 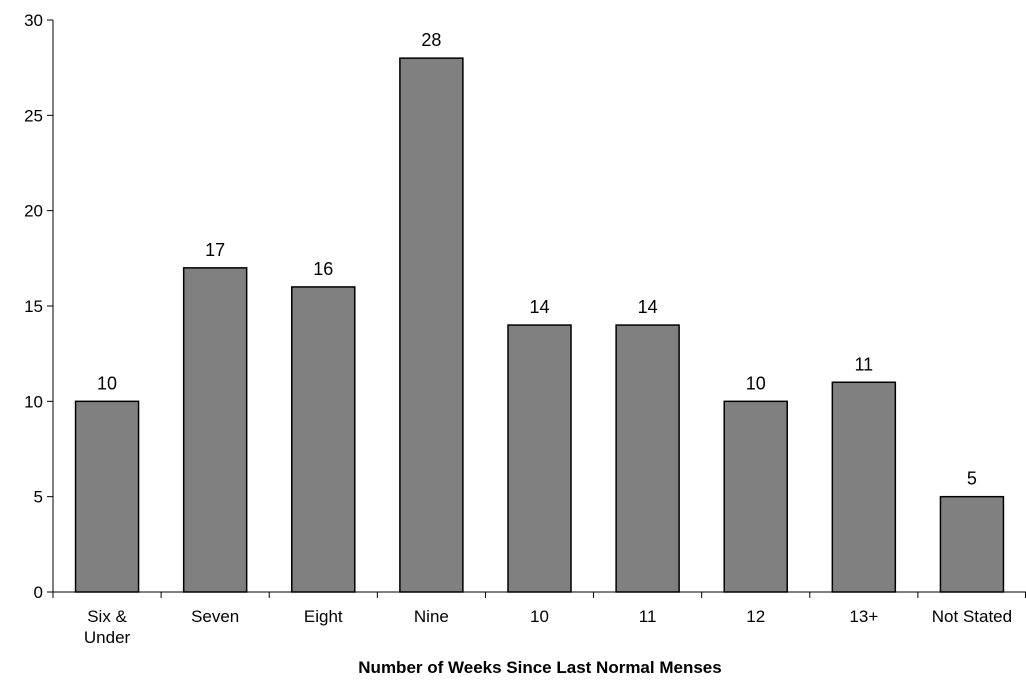 What do you see at coordinates (863, 616) in the screenshot?
I see `x-tick-label: 13+` at bounding box center [863, 616].